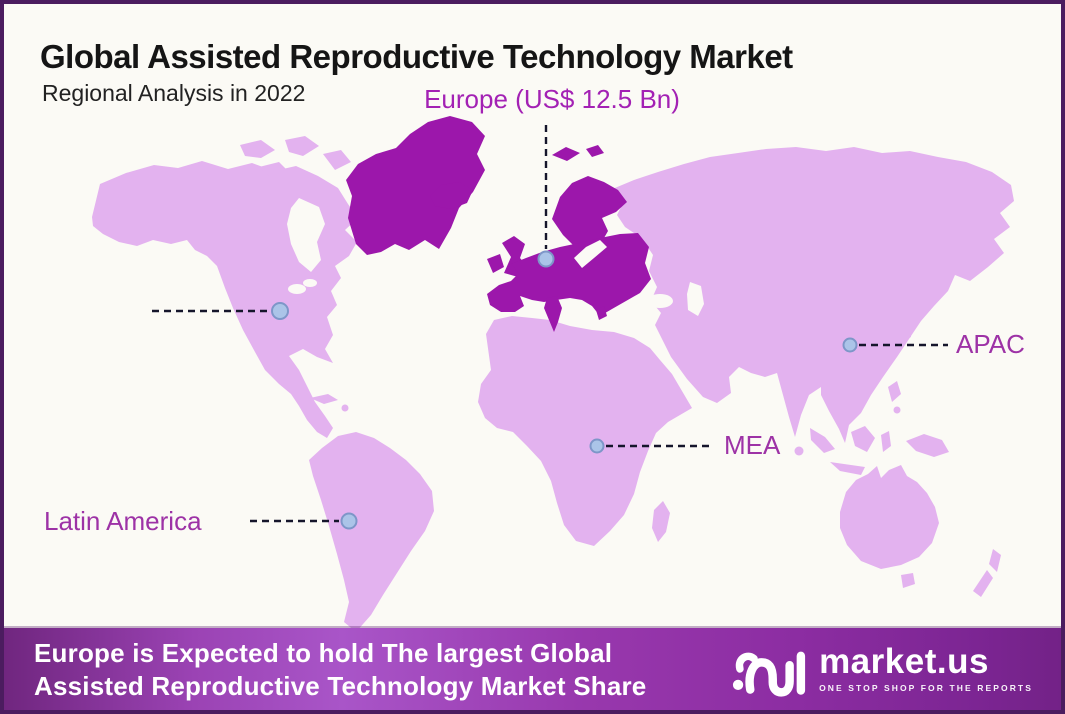  I want to click on arctic-islands-shape, so click(295, 157).